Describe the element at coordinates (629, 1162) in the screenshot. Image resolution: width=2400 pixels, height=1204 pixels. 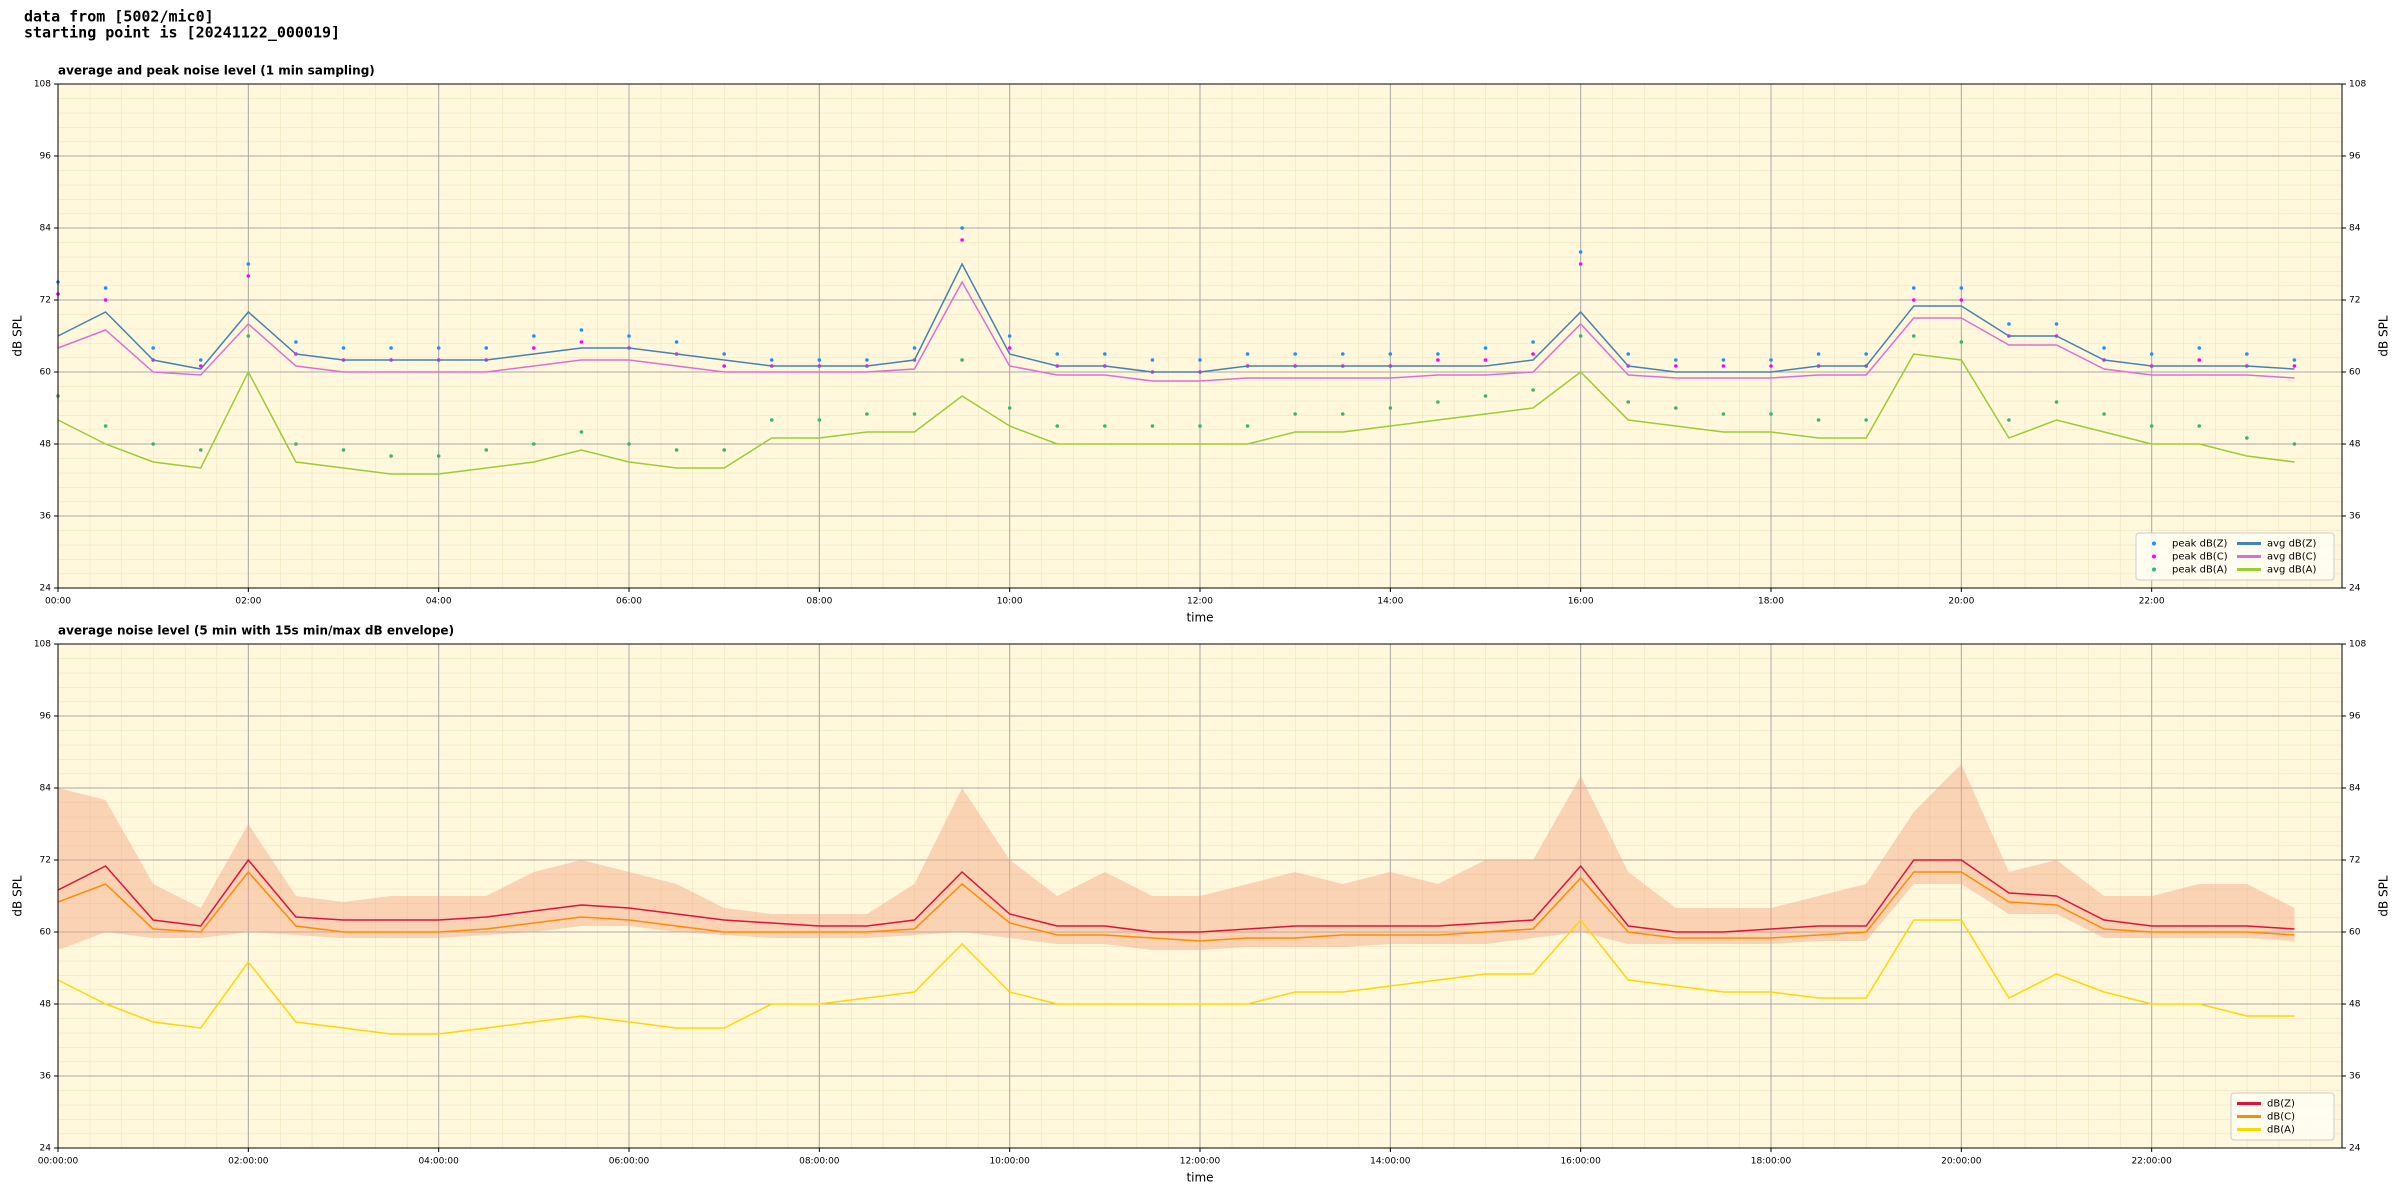
I see `x-tick-label: 06:00:00` at that location.